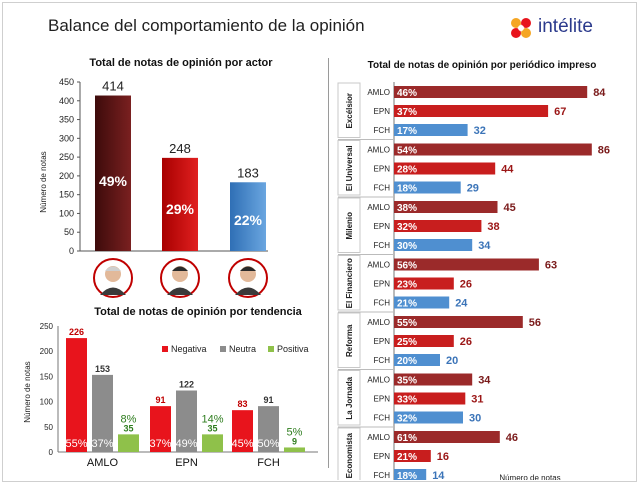 This screenshot has width=639, height=484. I want to click on bar-value-label: 26, so click(466, 342).